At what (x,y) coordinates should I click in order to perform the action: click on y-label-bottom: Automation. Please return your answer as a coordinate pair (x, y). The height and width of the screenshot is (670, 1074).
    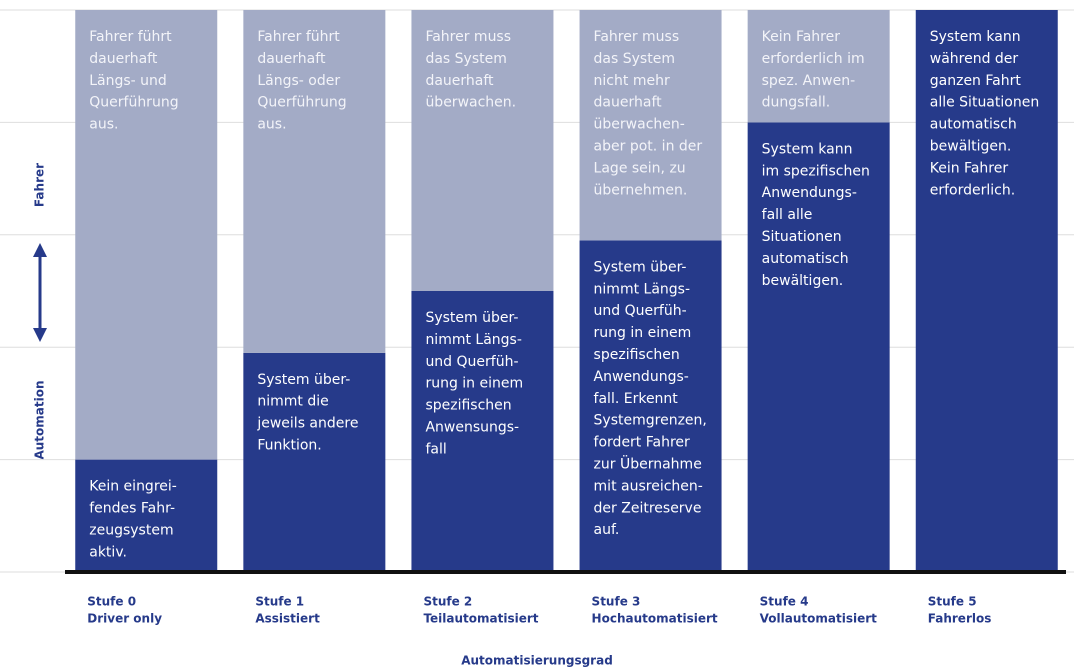
    Looking at the image, I should click on (40, 419).